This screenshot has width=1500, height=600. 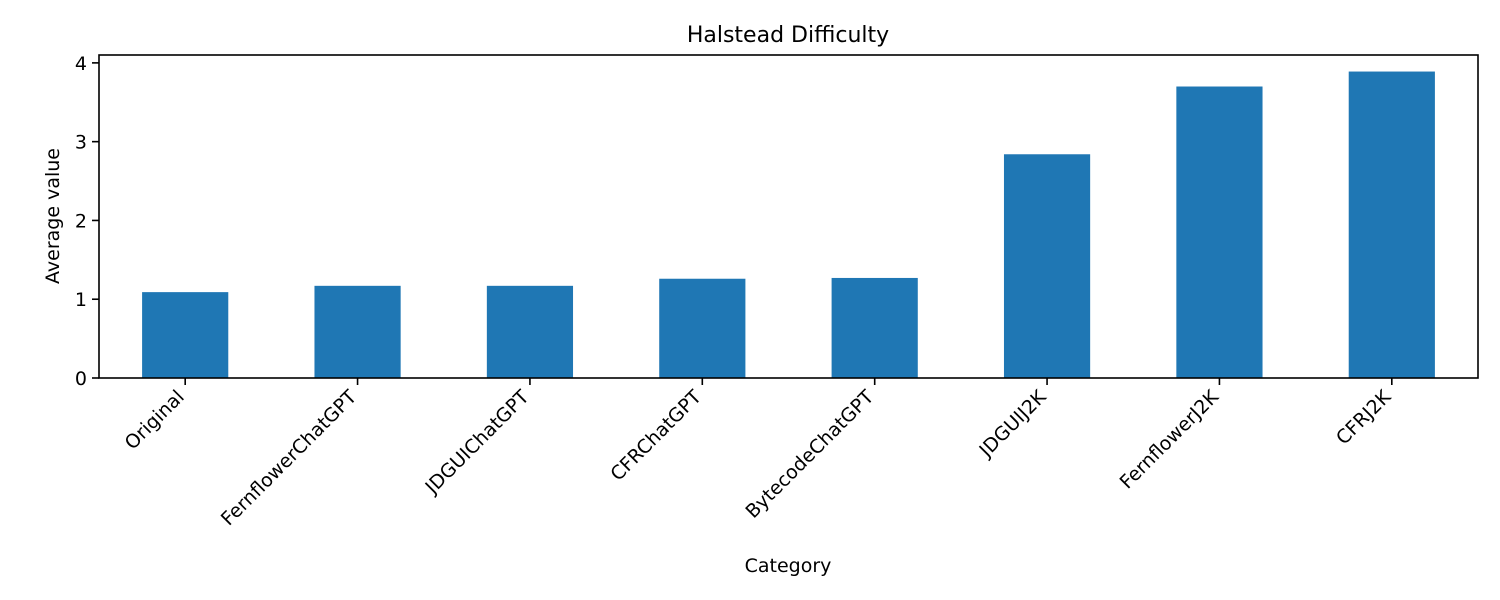 What do you see at coordinates (81, 300) in the screenshot?
I see `y-tick-label: 1` at bounding box center [81, 300].